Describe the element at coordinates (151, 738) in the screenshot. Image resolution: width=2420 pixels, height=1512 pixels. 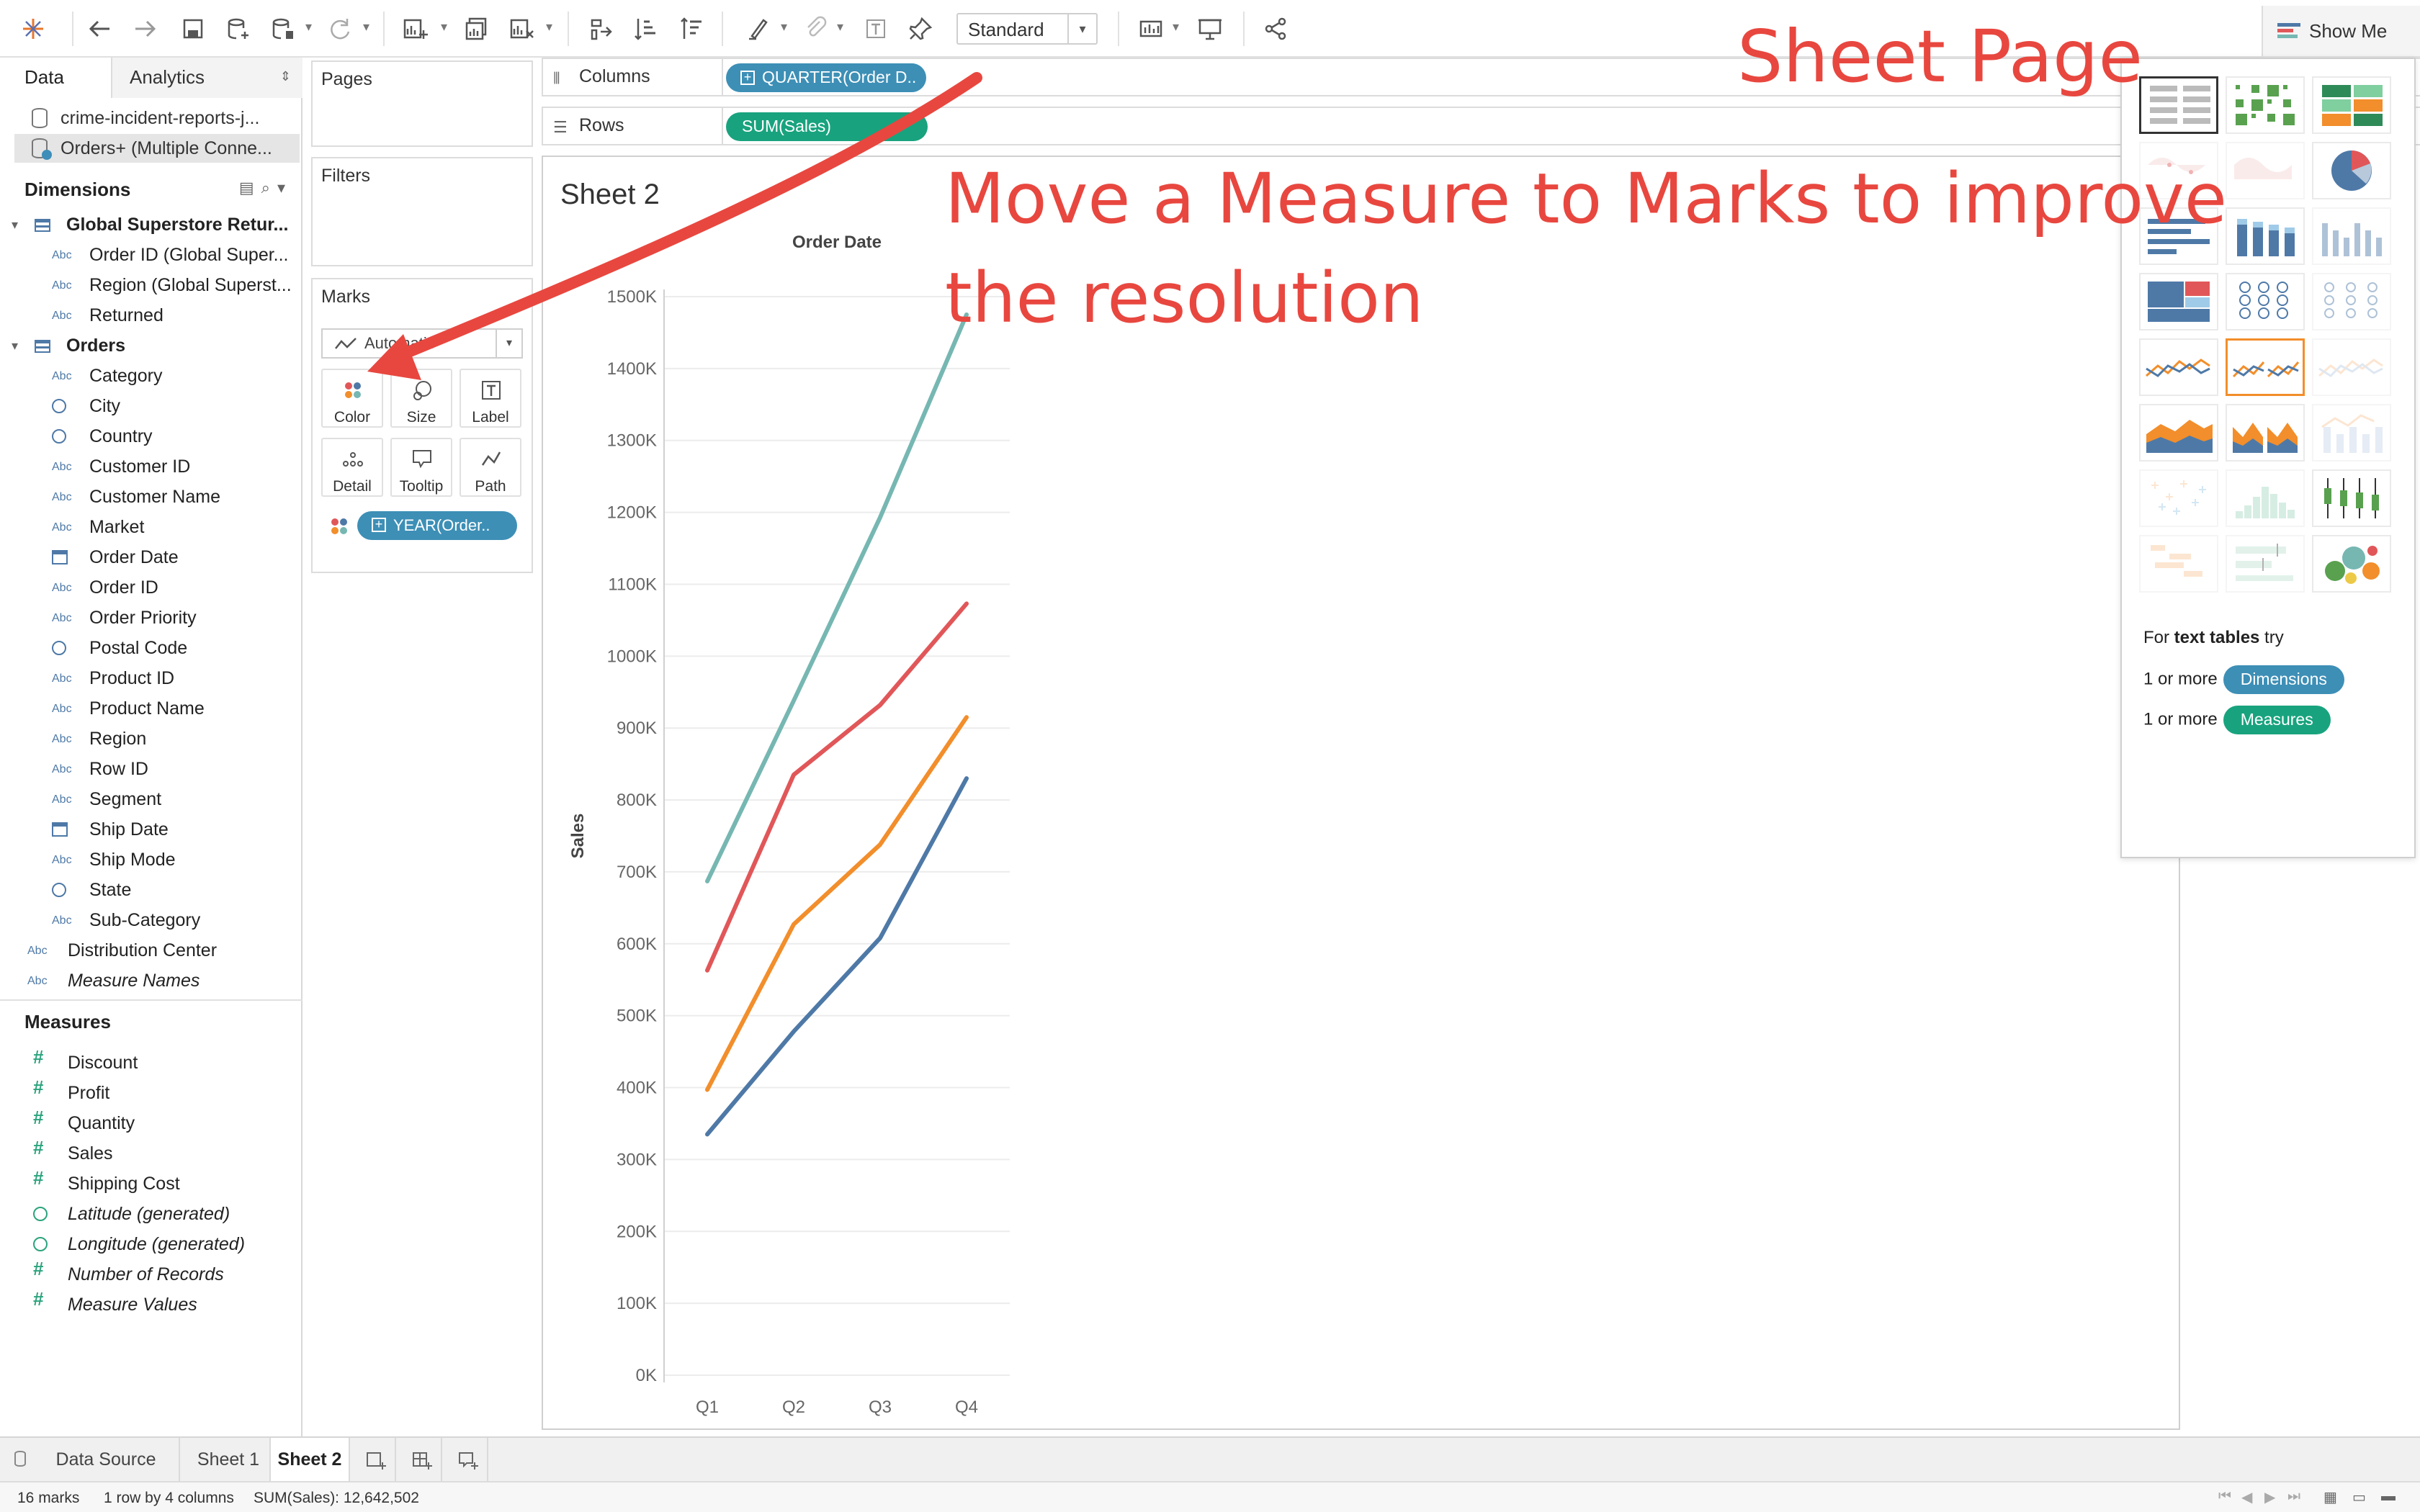
I see `dimension-field: Abc Region` at that location.